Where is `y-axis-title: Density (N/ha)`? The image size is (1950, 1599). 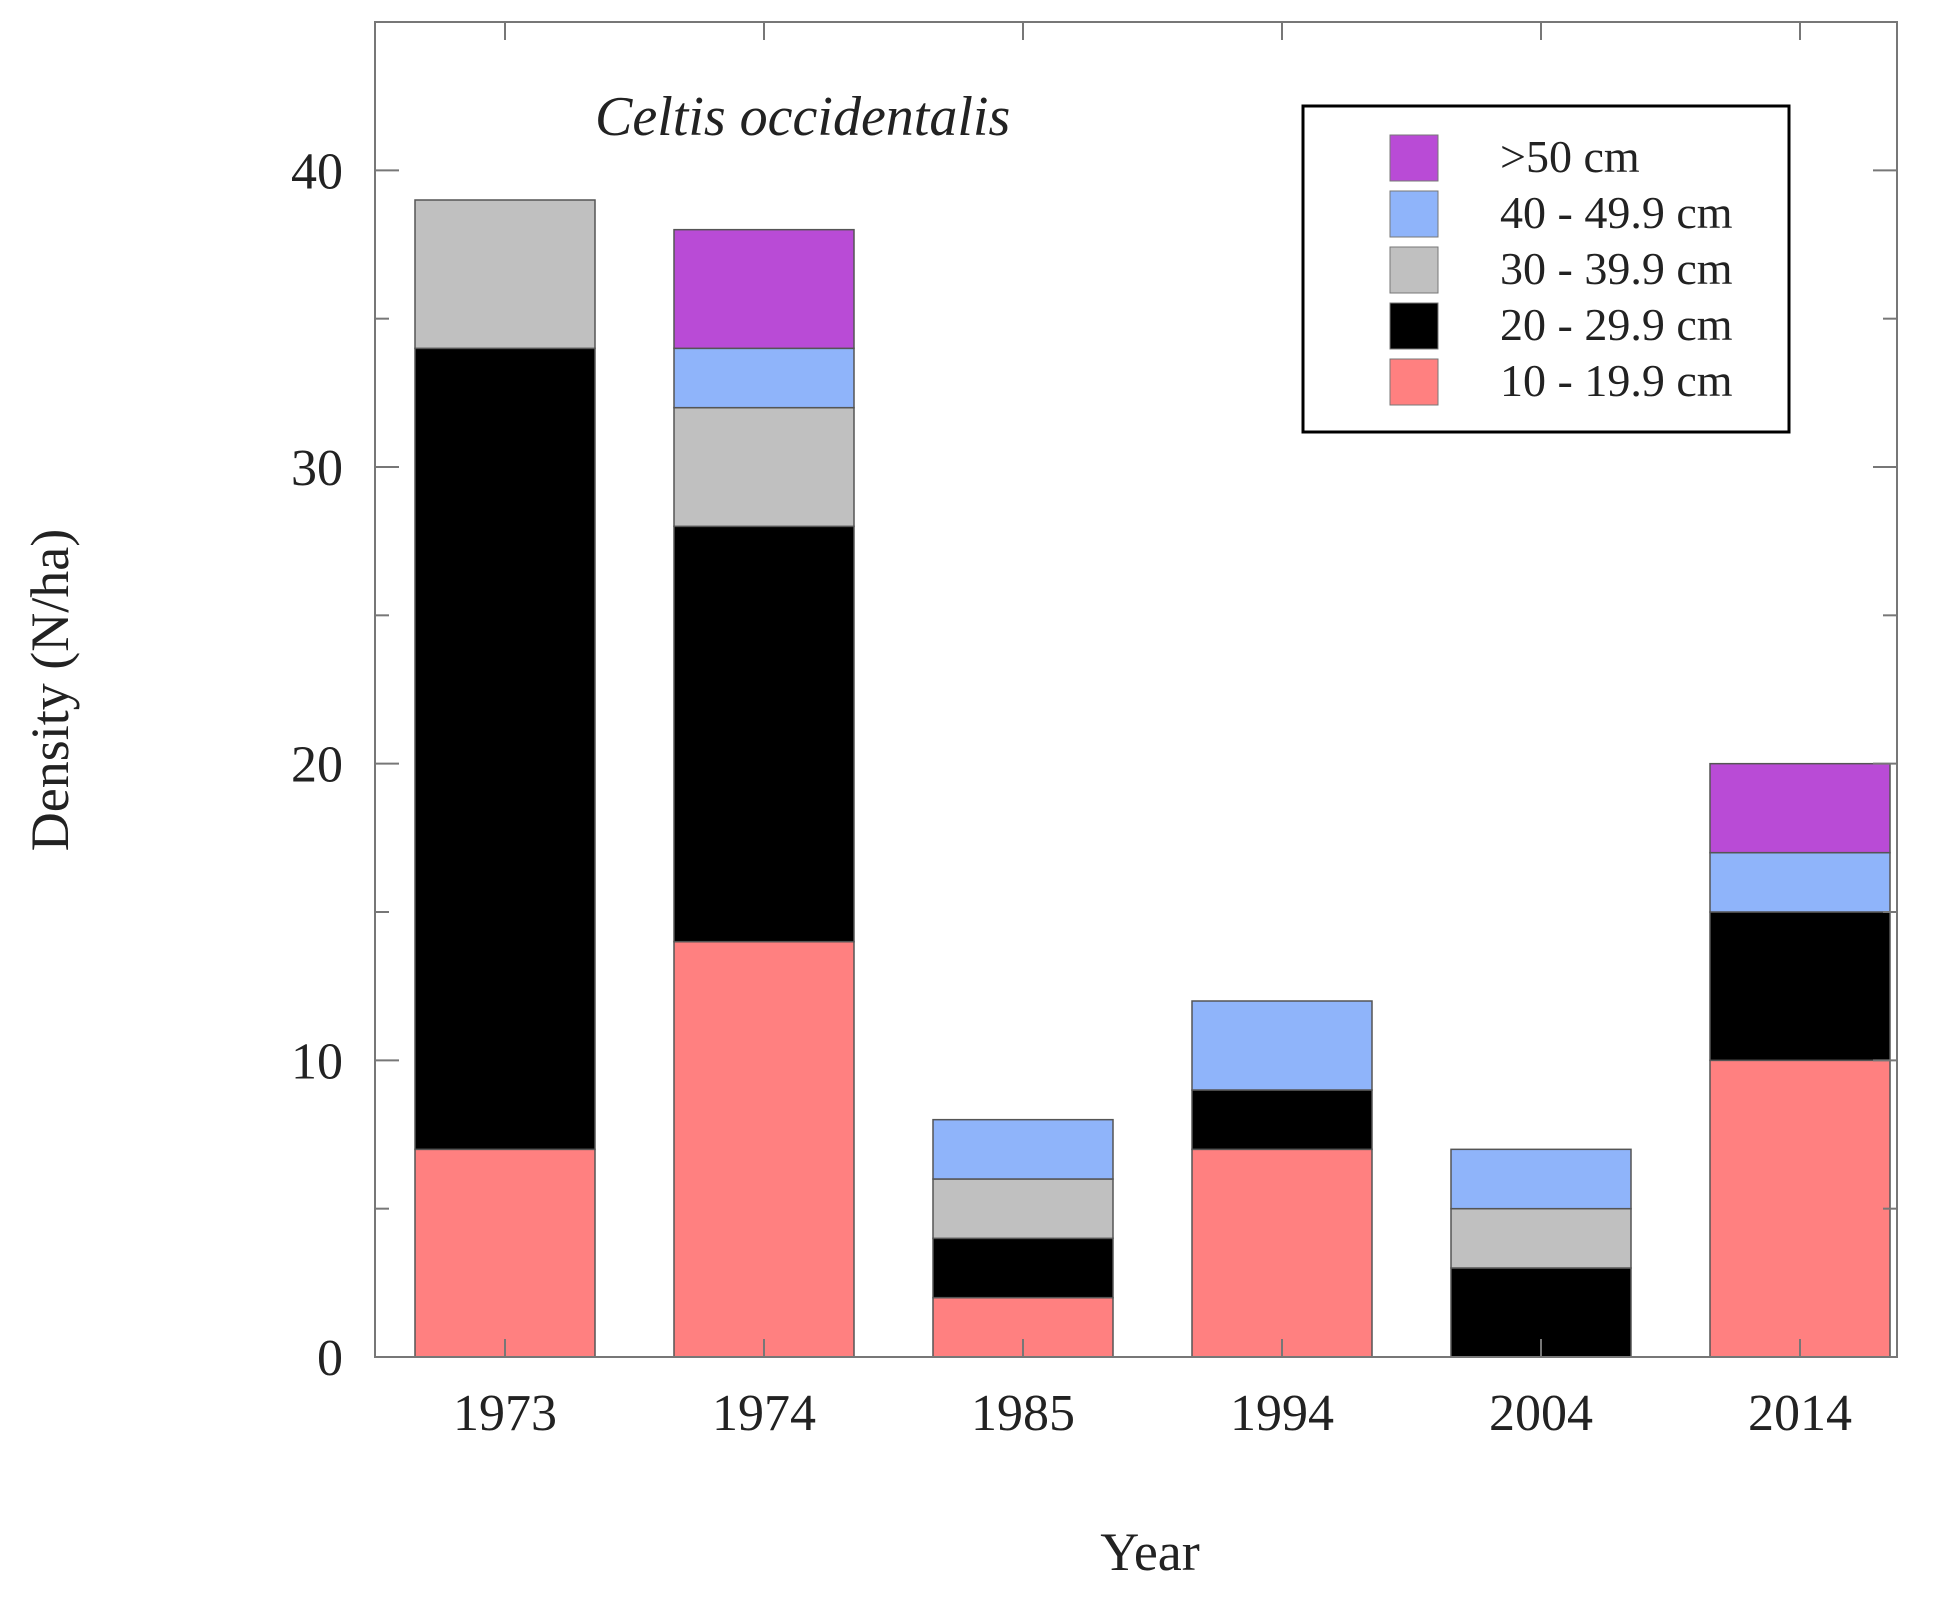
y-axis-title: Density (N/ha) is located at coordinates (50, 690).